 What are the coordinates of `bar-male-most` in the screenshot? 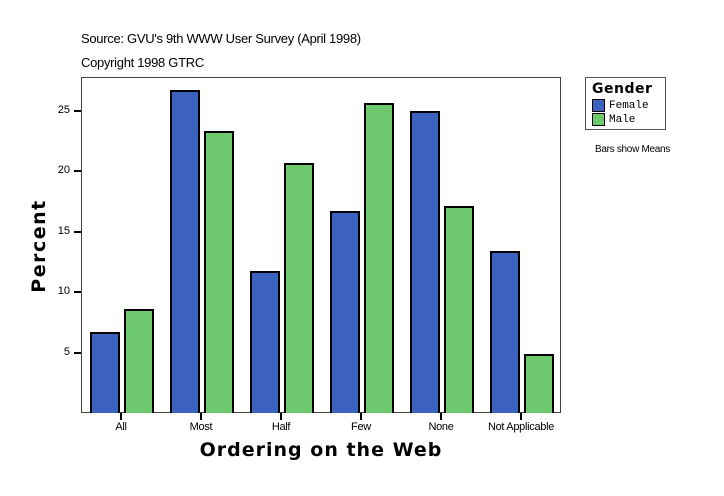 It's located at (219, 272).